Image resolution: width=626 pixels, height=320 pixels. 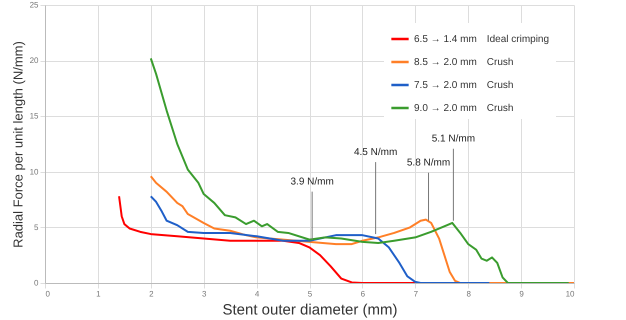 What do you see at coordinates (37, 227) in the screenshot?
I see `y-tick-label: 5` at bounding box center [37, 227].